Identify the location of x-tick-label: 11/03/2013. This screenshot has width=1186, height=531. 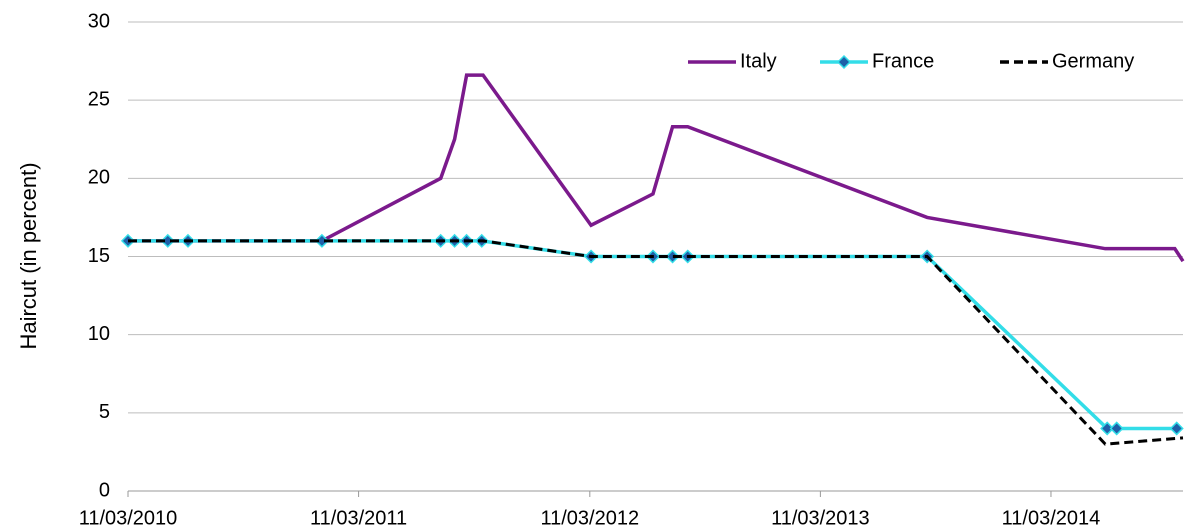
(820, 518).